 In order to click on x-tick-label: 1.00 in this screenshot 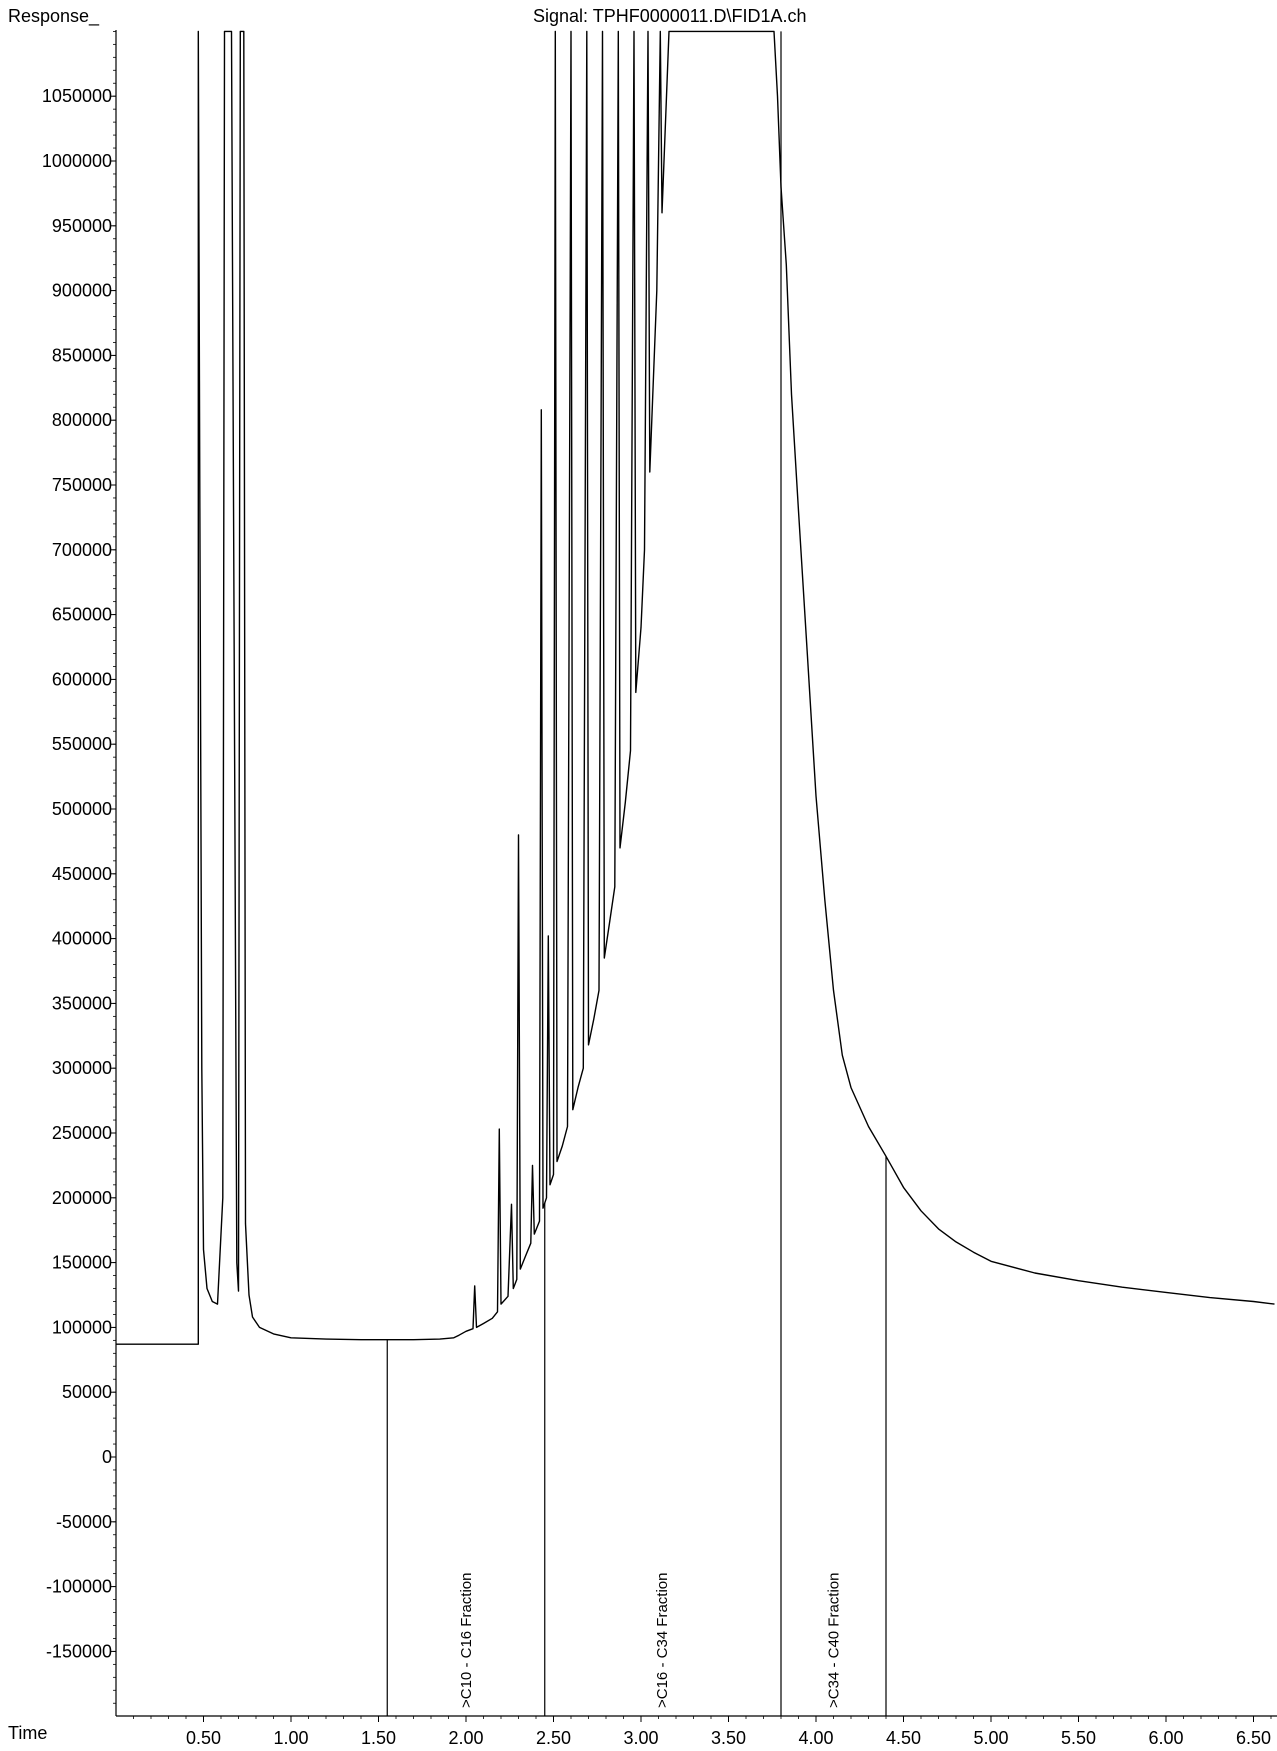, I will do `click(290, 1738)`.